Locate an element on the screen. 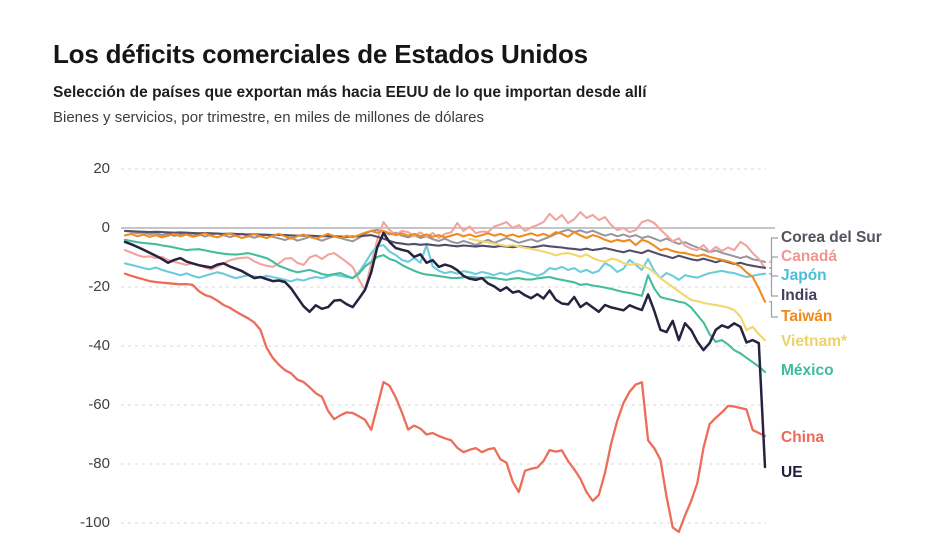  legend-label-canada: Canadá is located at coordinates (809, 256).